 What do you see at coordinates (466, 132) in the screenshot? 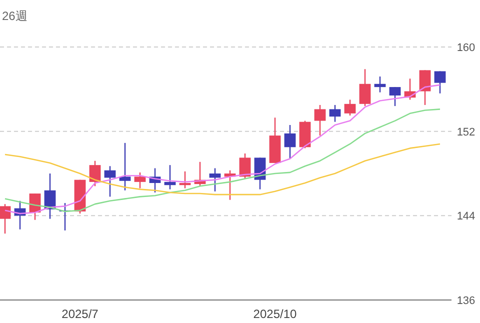
I see `y-tick-label: 152` at bounding box center [466, 132].